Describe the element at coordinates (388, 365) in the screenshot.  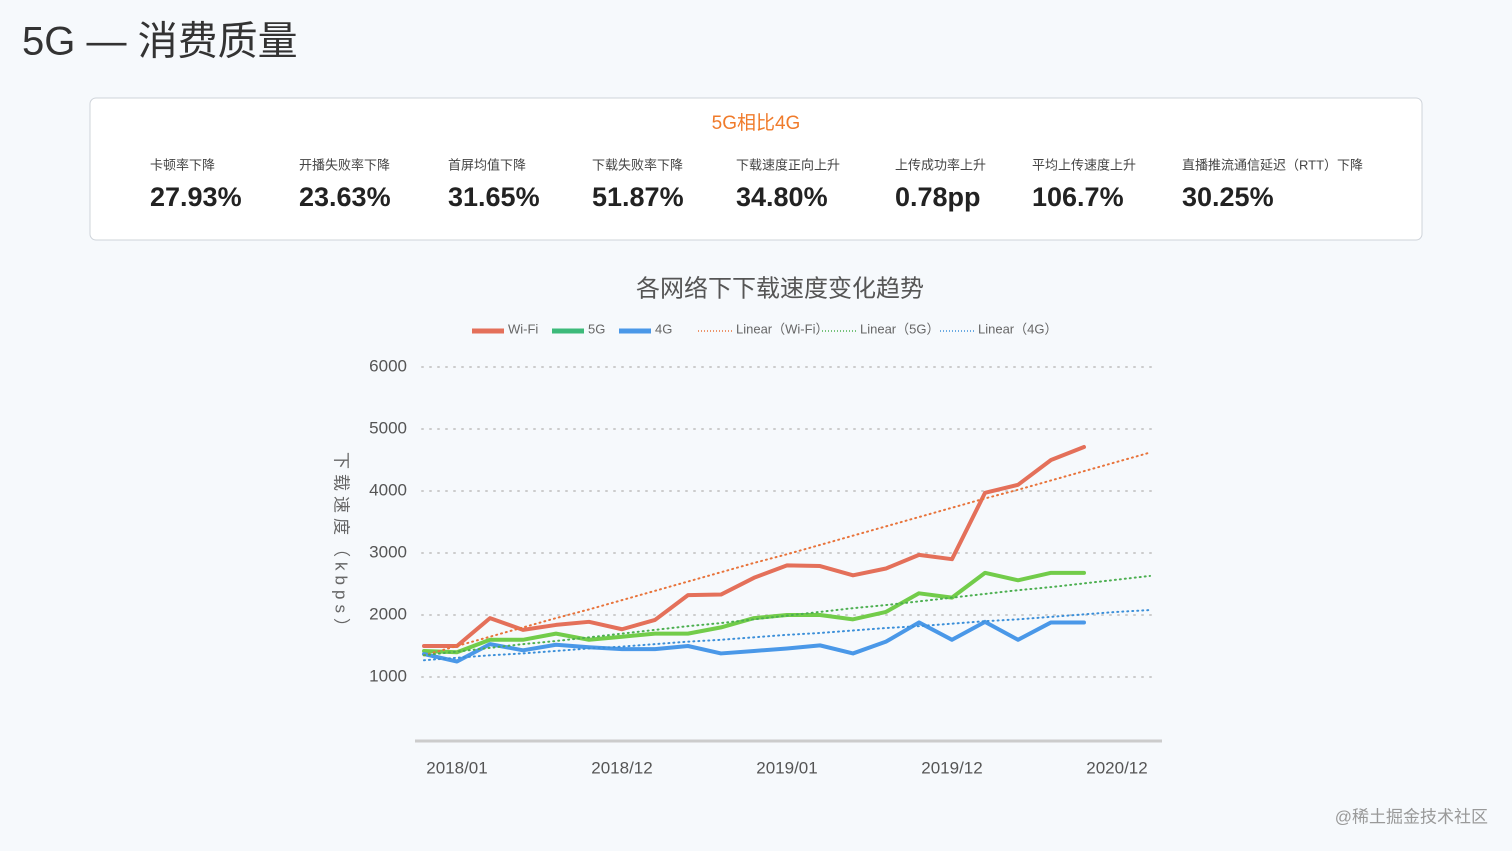
I see `y-tick-label: 6000` at that location.